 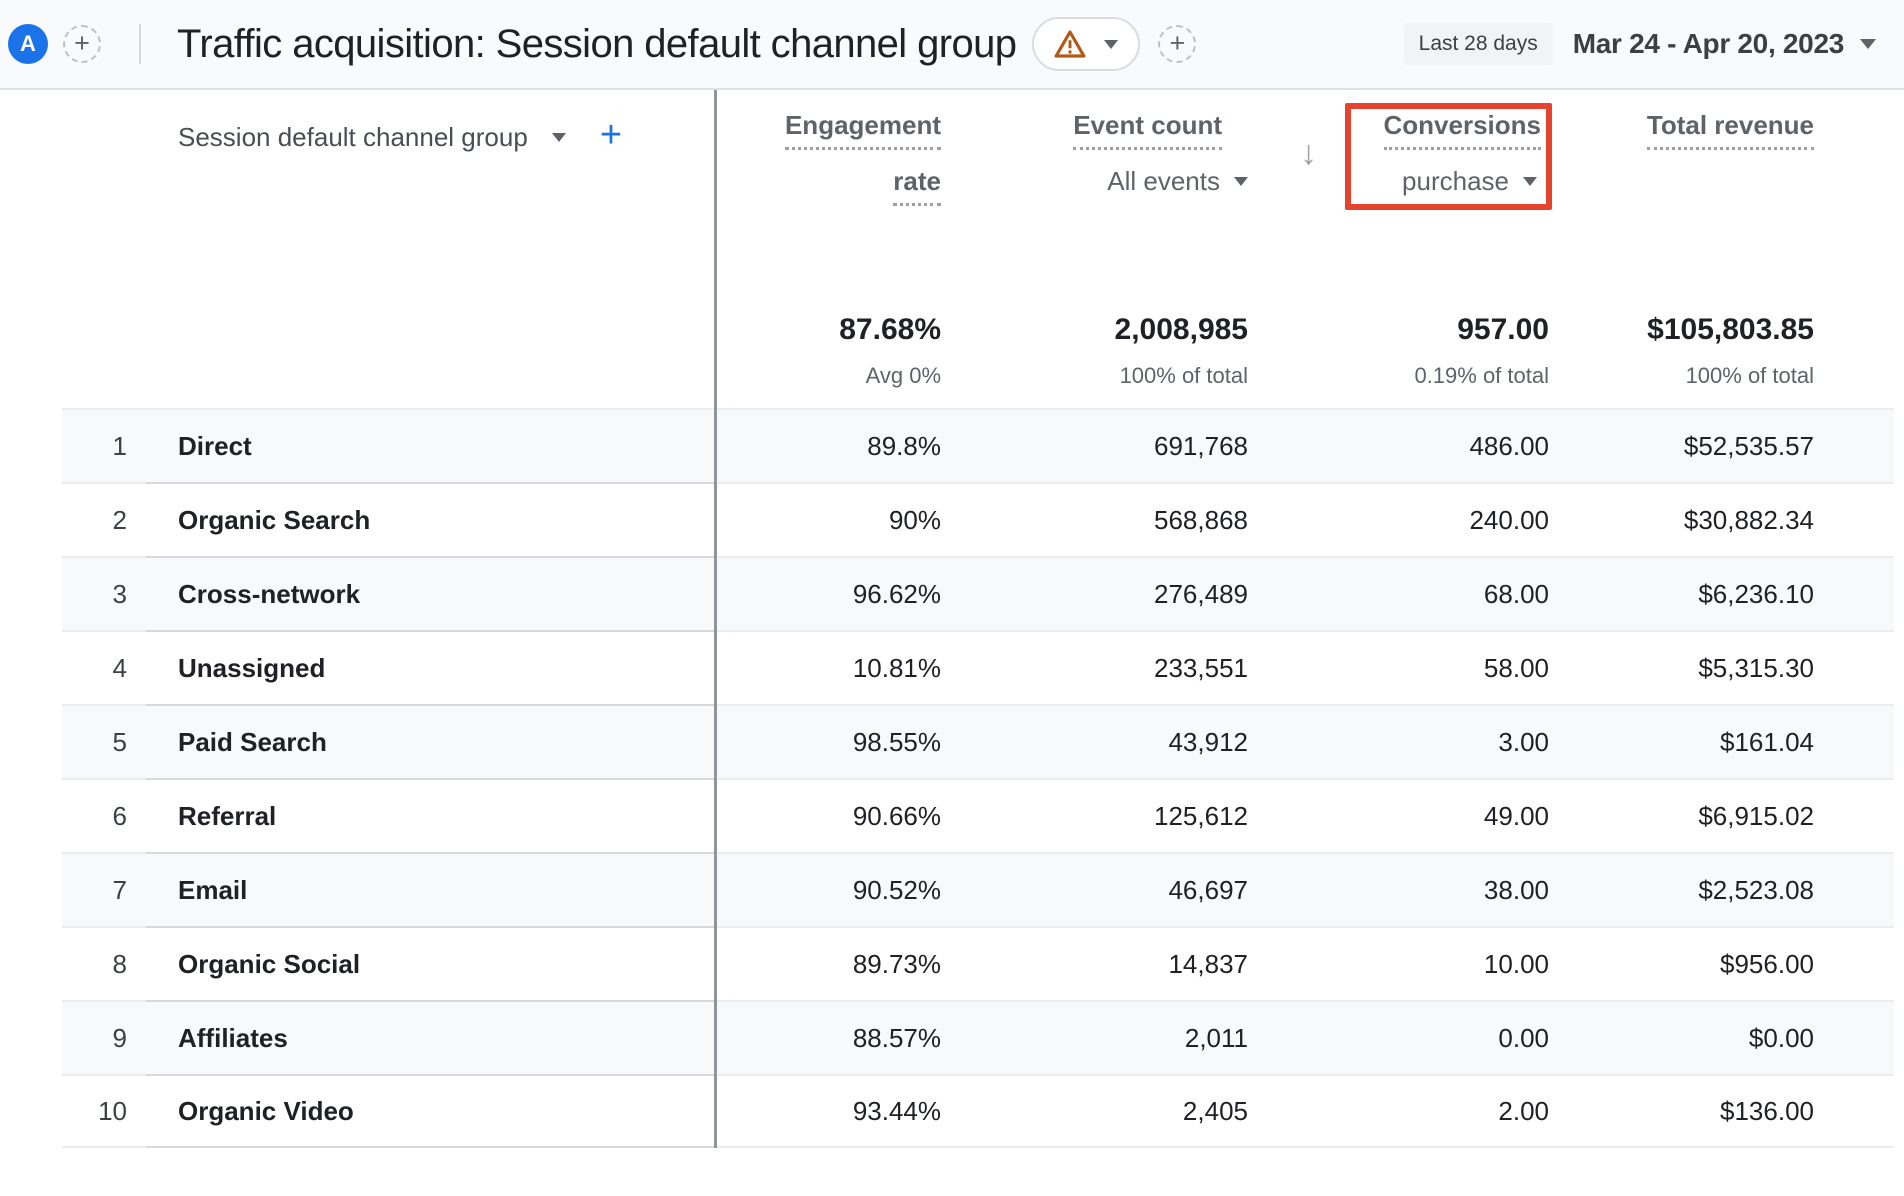 I want to click on row-event-count: 46,697, so click(x=1208, y=889).